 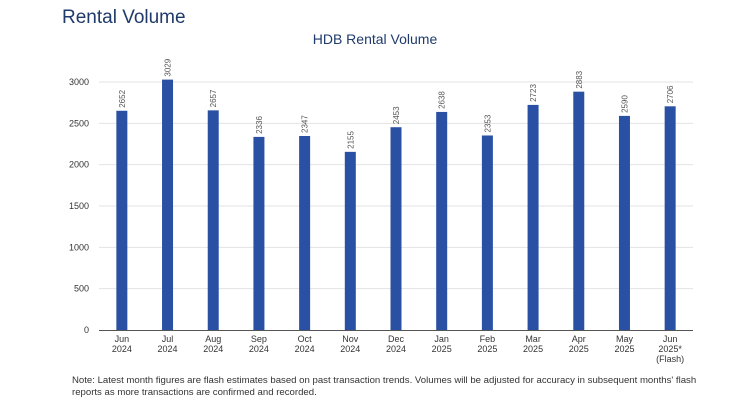 I want to click on data-label: 2723, so click(x=533, y=93).